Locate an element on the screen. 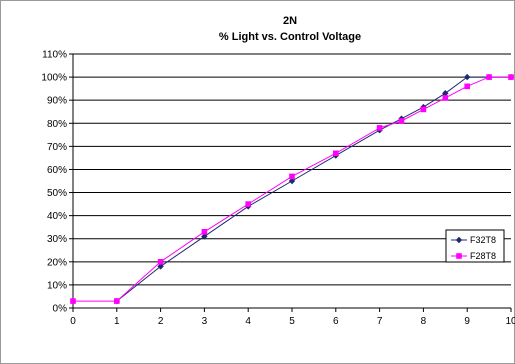  legend-label: F28T8 is located at coordinates (483, 256).